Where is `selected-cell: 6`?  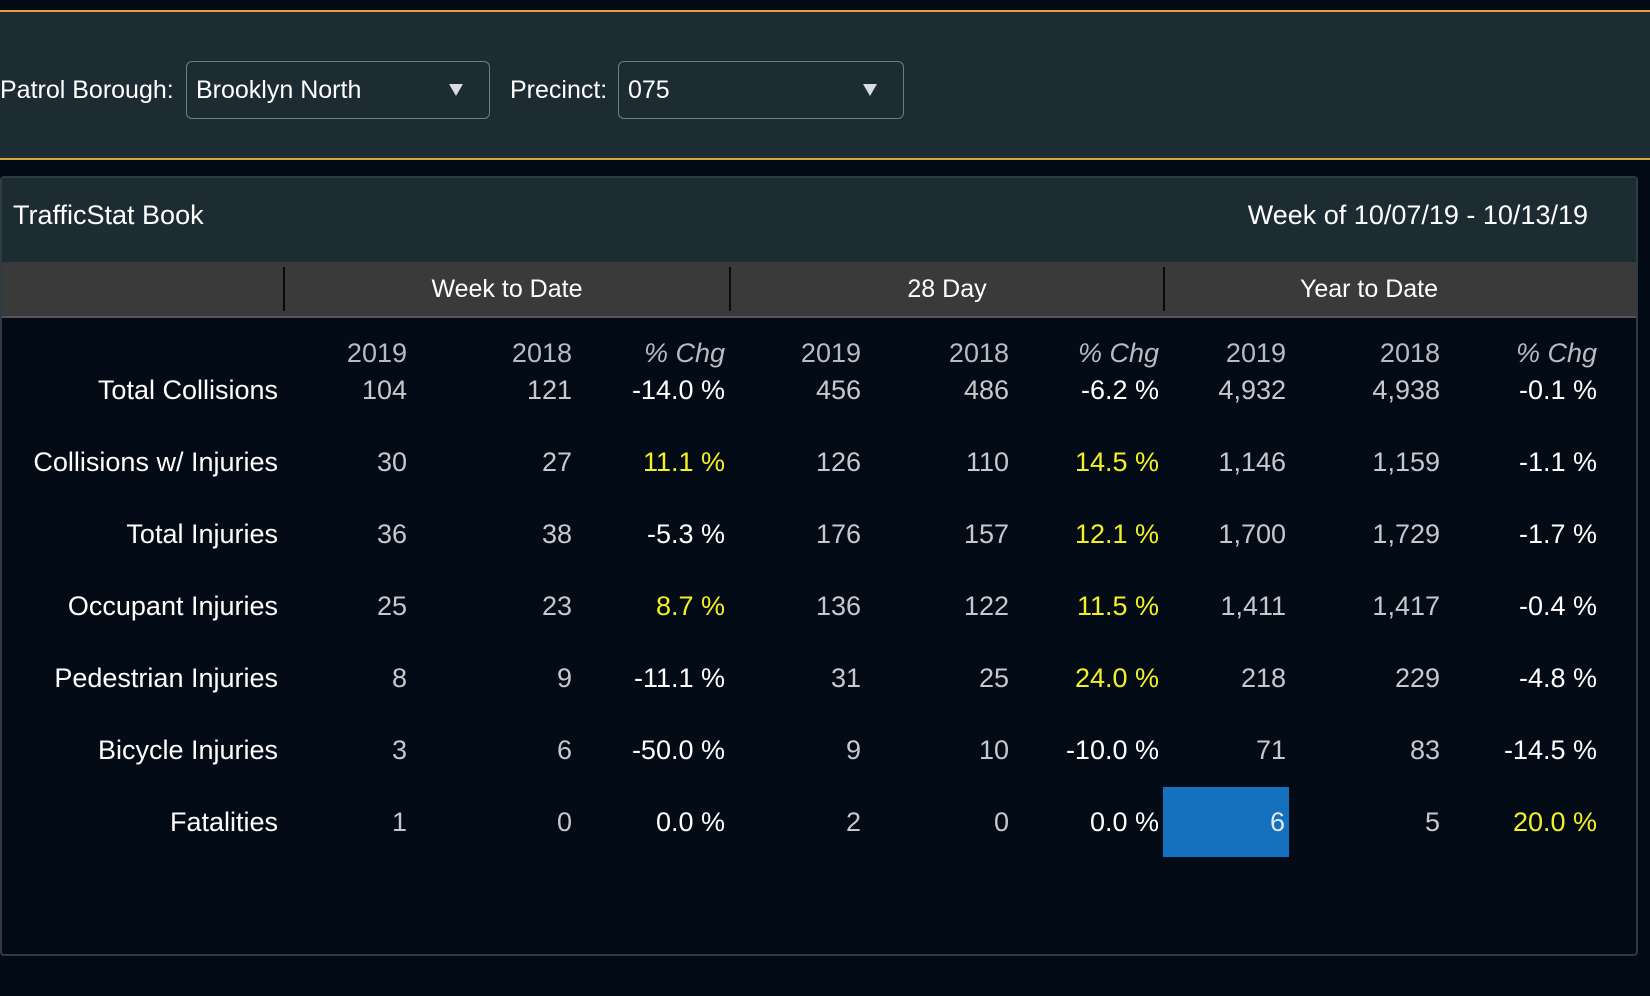
selected-cell: 6 is located at coordinates (1226, 822).